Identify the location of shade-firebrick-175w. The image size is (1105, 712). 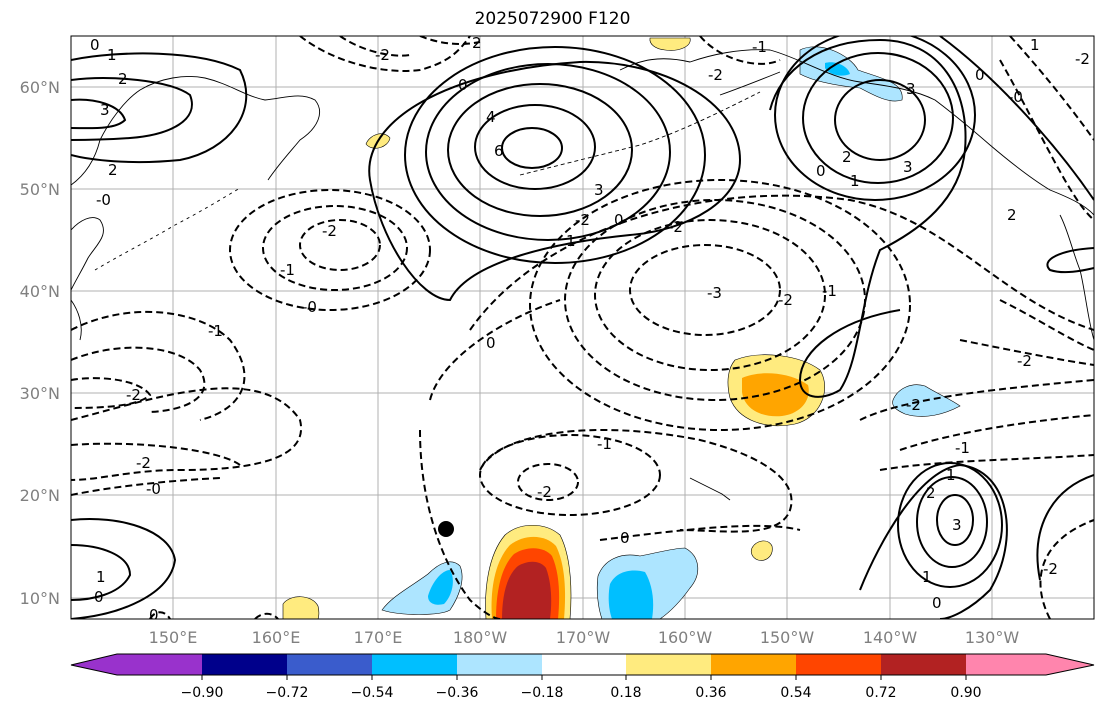
(527, 590).